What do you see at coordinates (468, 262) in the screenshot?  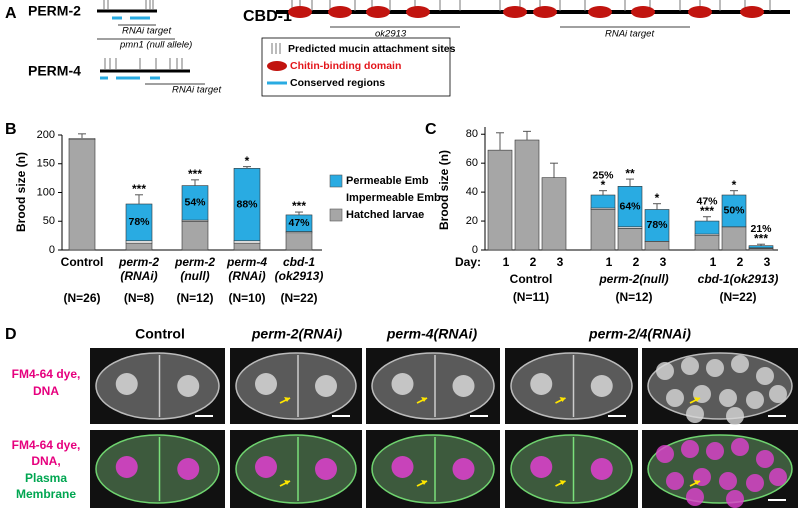 I see `x-axis-title: Day:` at bounding box center [468, 262].